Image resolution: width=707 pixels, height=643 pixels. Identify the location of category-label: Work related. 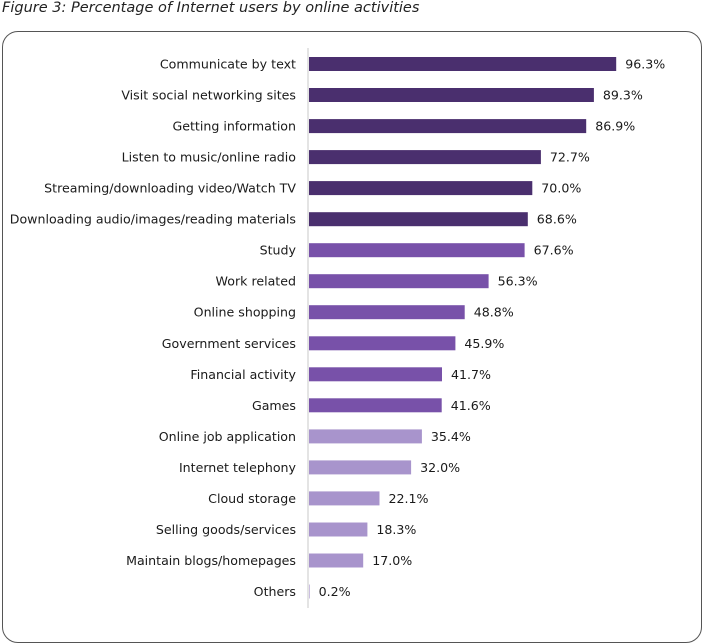
(256, 281).